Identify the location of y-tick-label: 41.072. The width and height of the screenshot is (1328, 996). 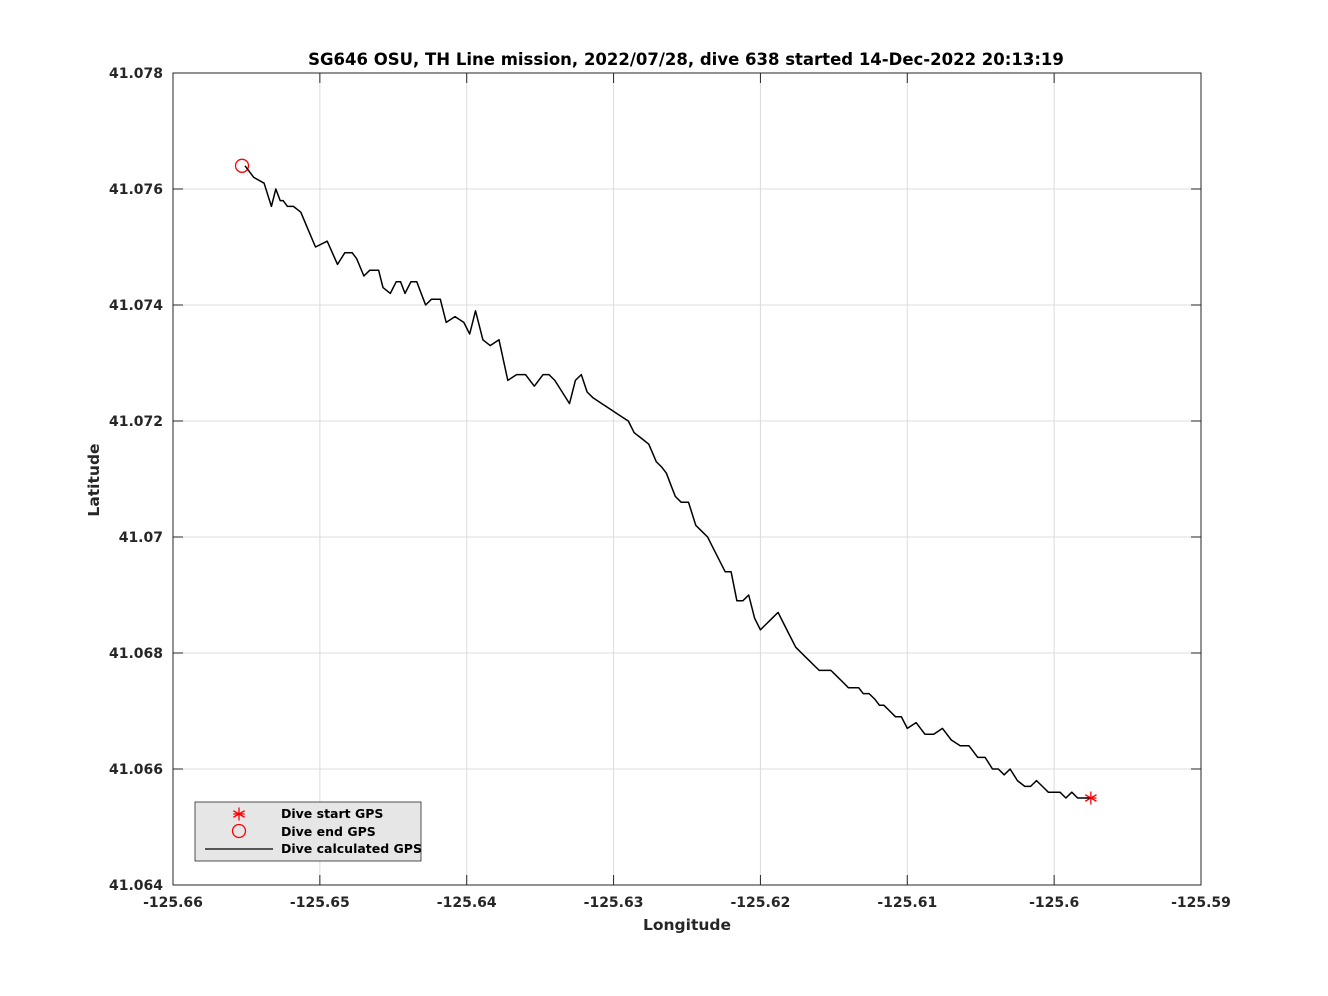
(136, 422).